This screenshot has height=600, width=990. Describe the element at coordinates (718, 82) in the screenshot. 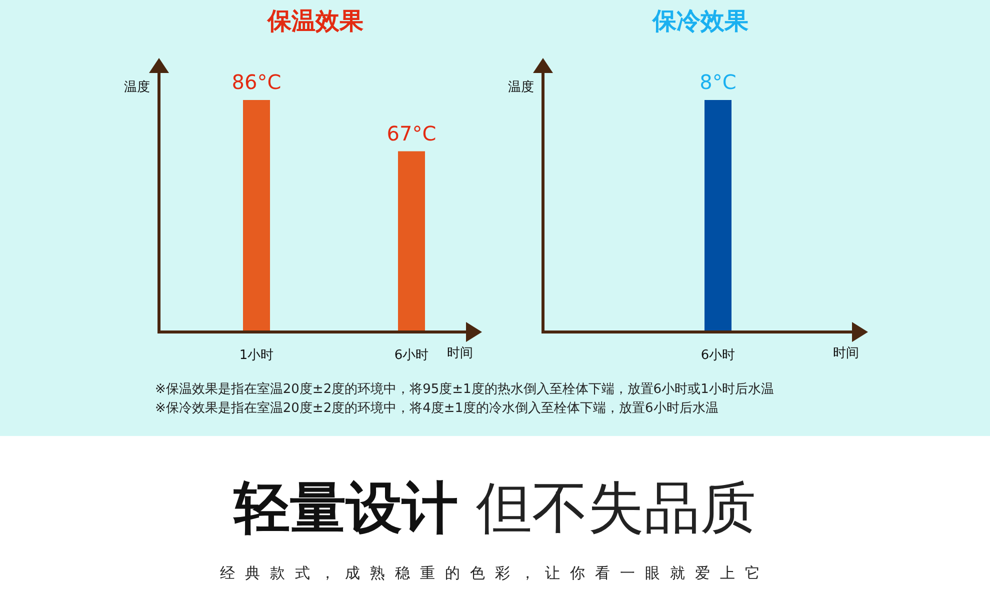

I see `data-label: 8°C` at that location.